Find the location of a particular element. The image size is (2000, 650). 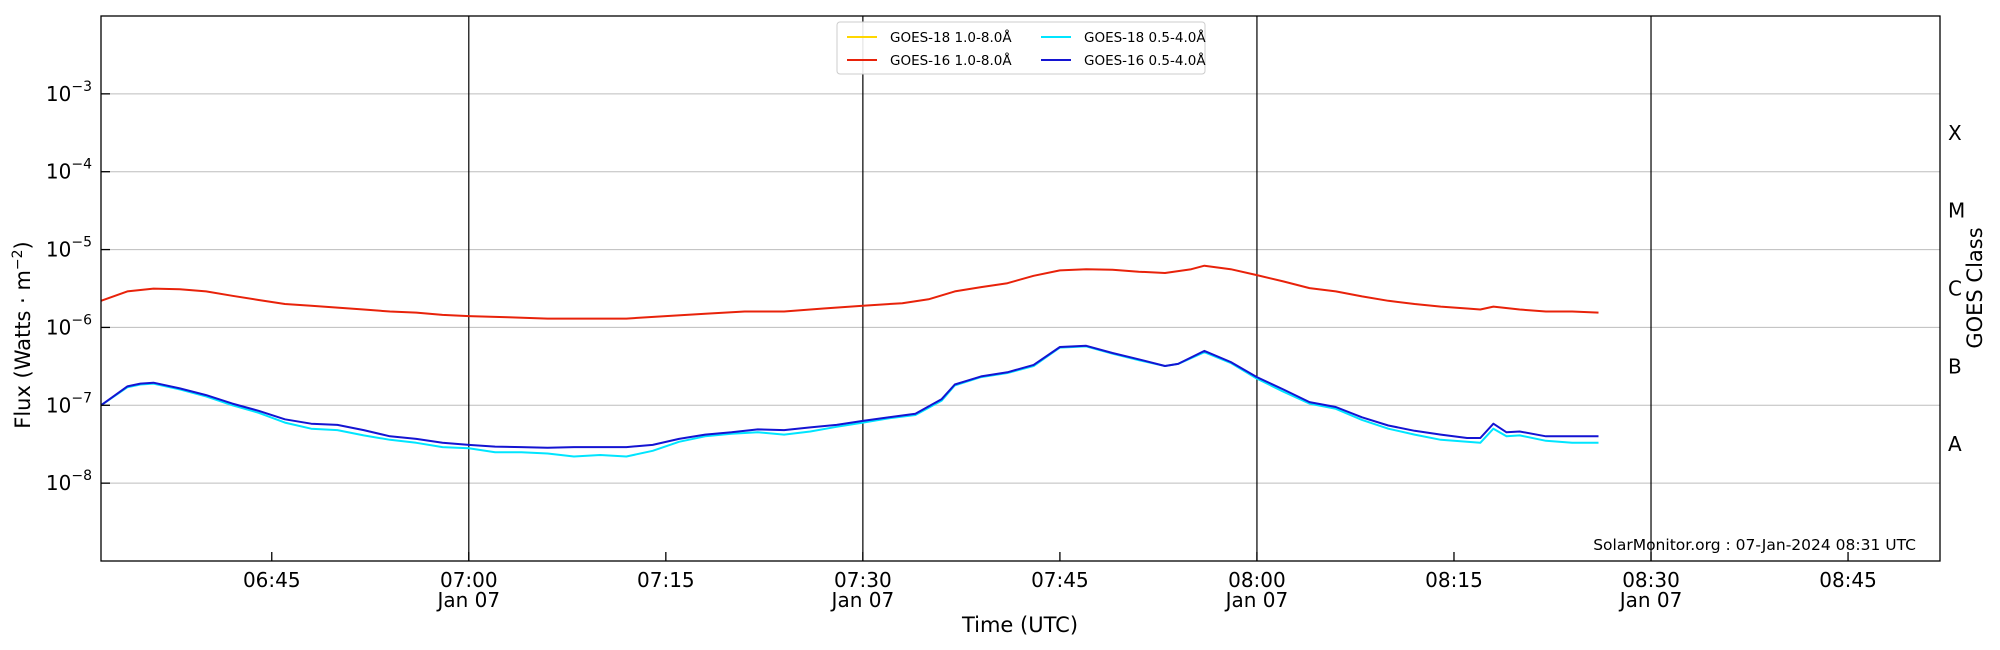

x-tick-label: 06:45 is located at coordinates (272, 580).